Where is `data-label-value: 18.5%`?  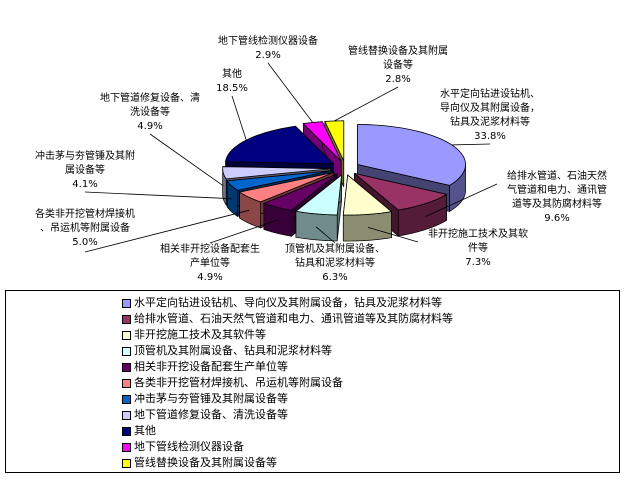
data-label-value: 18.5% is located at coordinates (232, 88).